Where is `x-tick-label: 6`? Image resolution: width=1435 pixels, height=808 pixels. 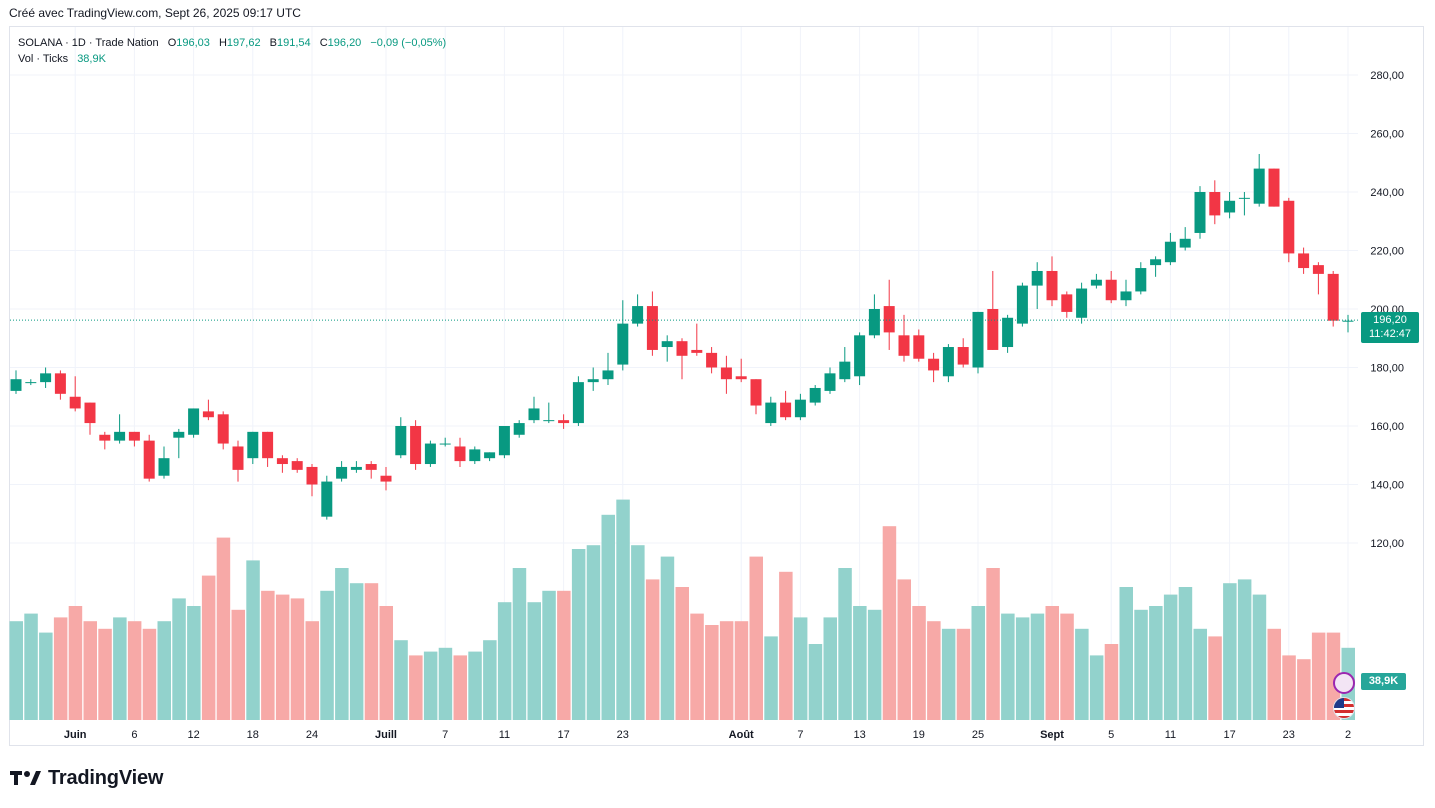 x-tick-label: 6 is located at coordinates (134, 735).